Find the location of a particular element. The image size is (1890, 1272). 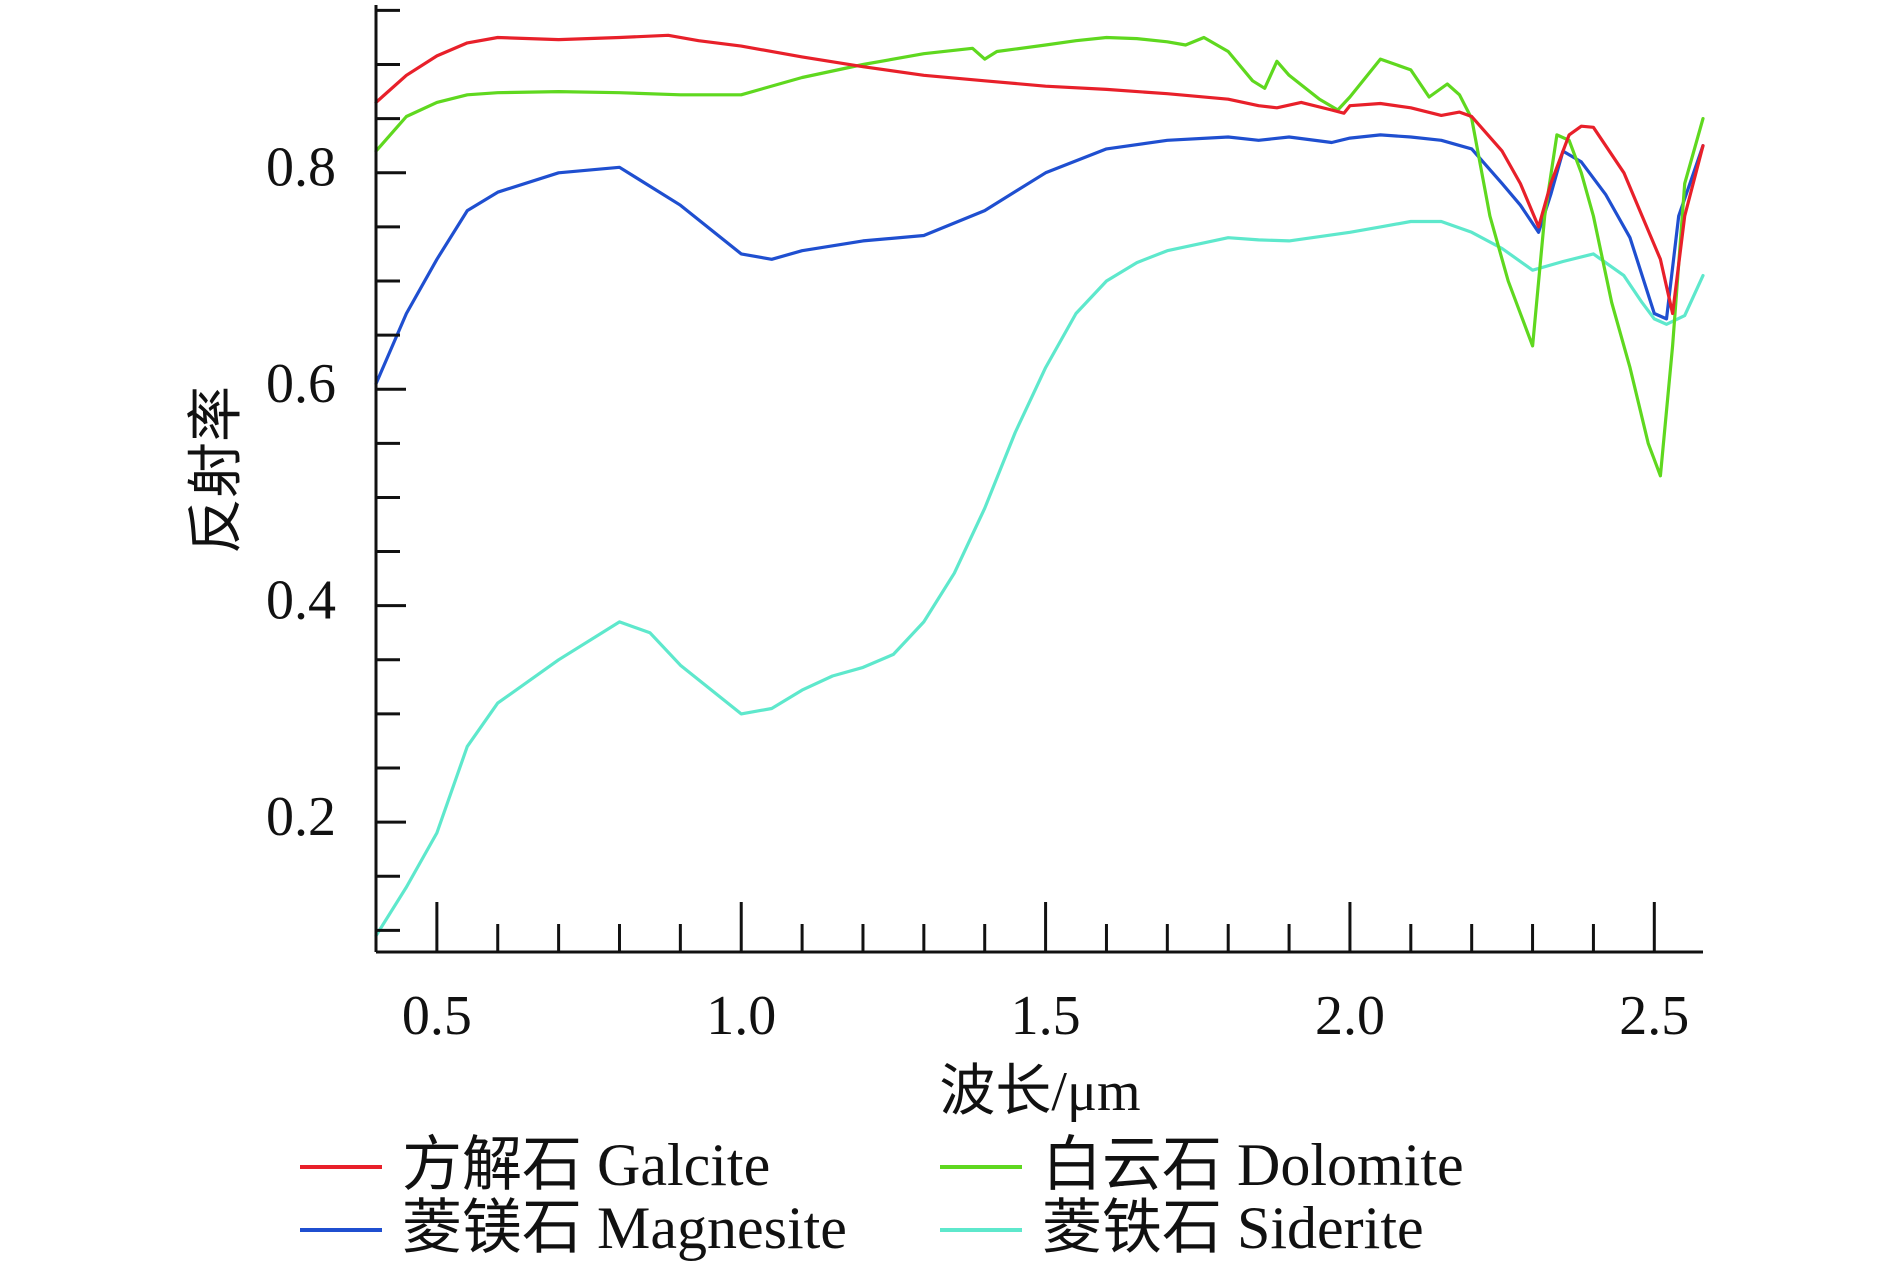

x-tick-label: 1.0 is located at coordinates (741, 1016).